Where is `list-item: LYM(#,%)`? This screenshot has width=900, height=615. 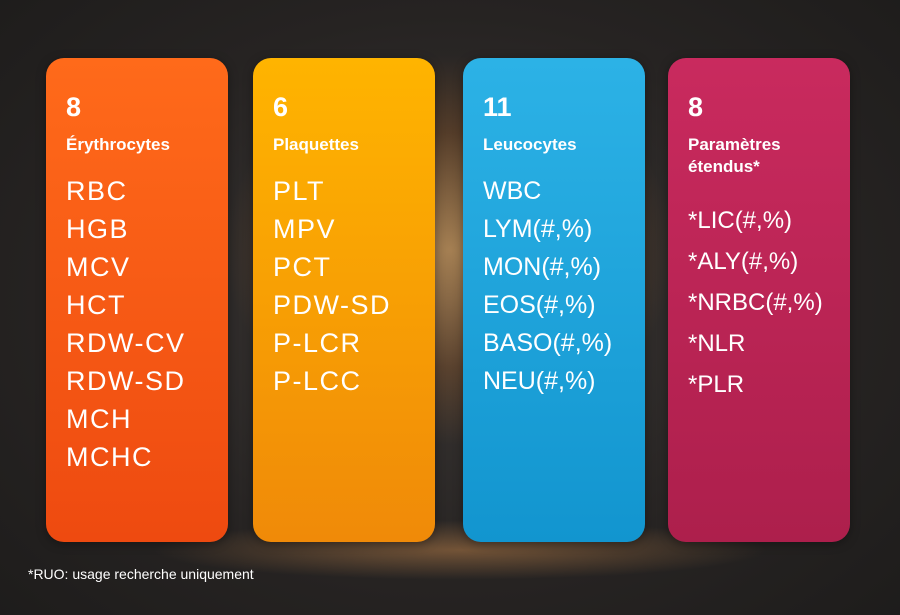 list-item: LYM(#,%) is located at coordinates (538, 229).